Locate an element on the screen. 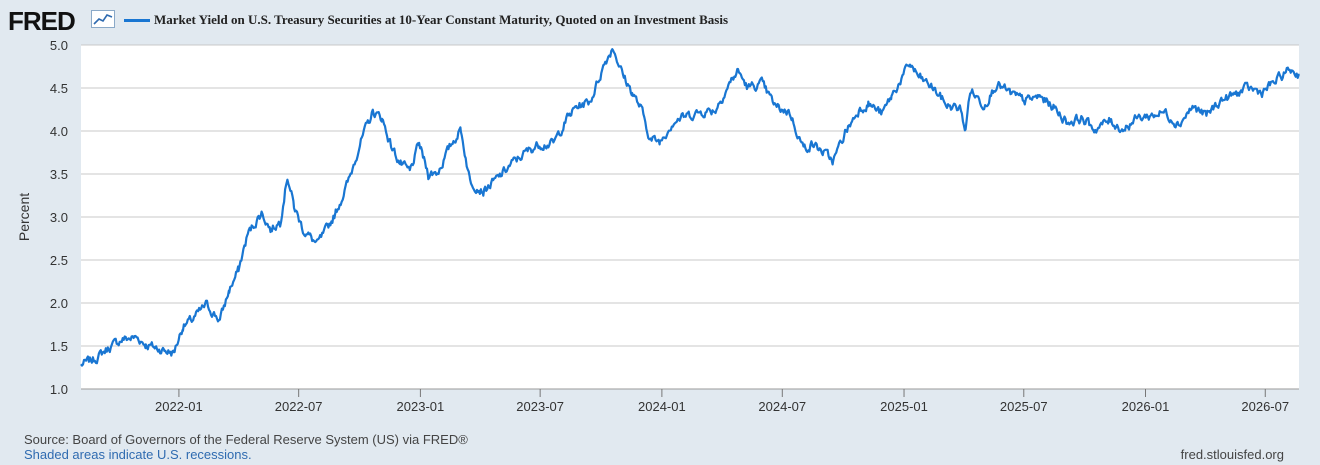 The width and height of the screenshot is (1320, 465). y-axis-label: Percent is located at coordinates (24, 217).